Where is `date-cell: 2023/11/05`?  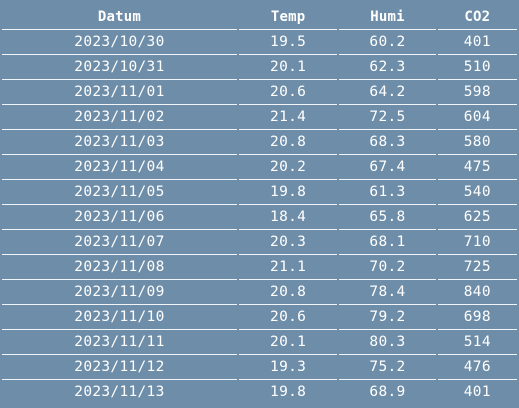
date-cell: 2023/11/05 is located at coordinates (119, 191).